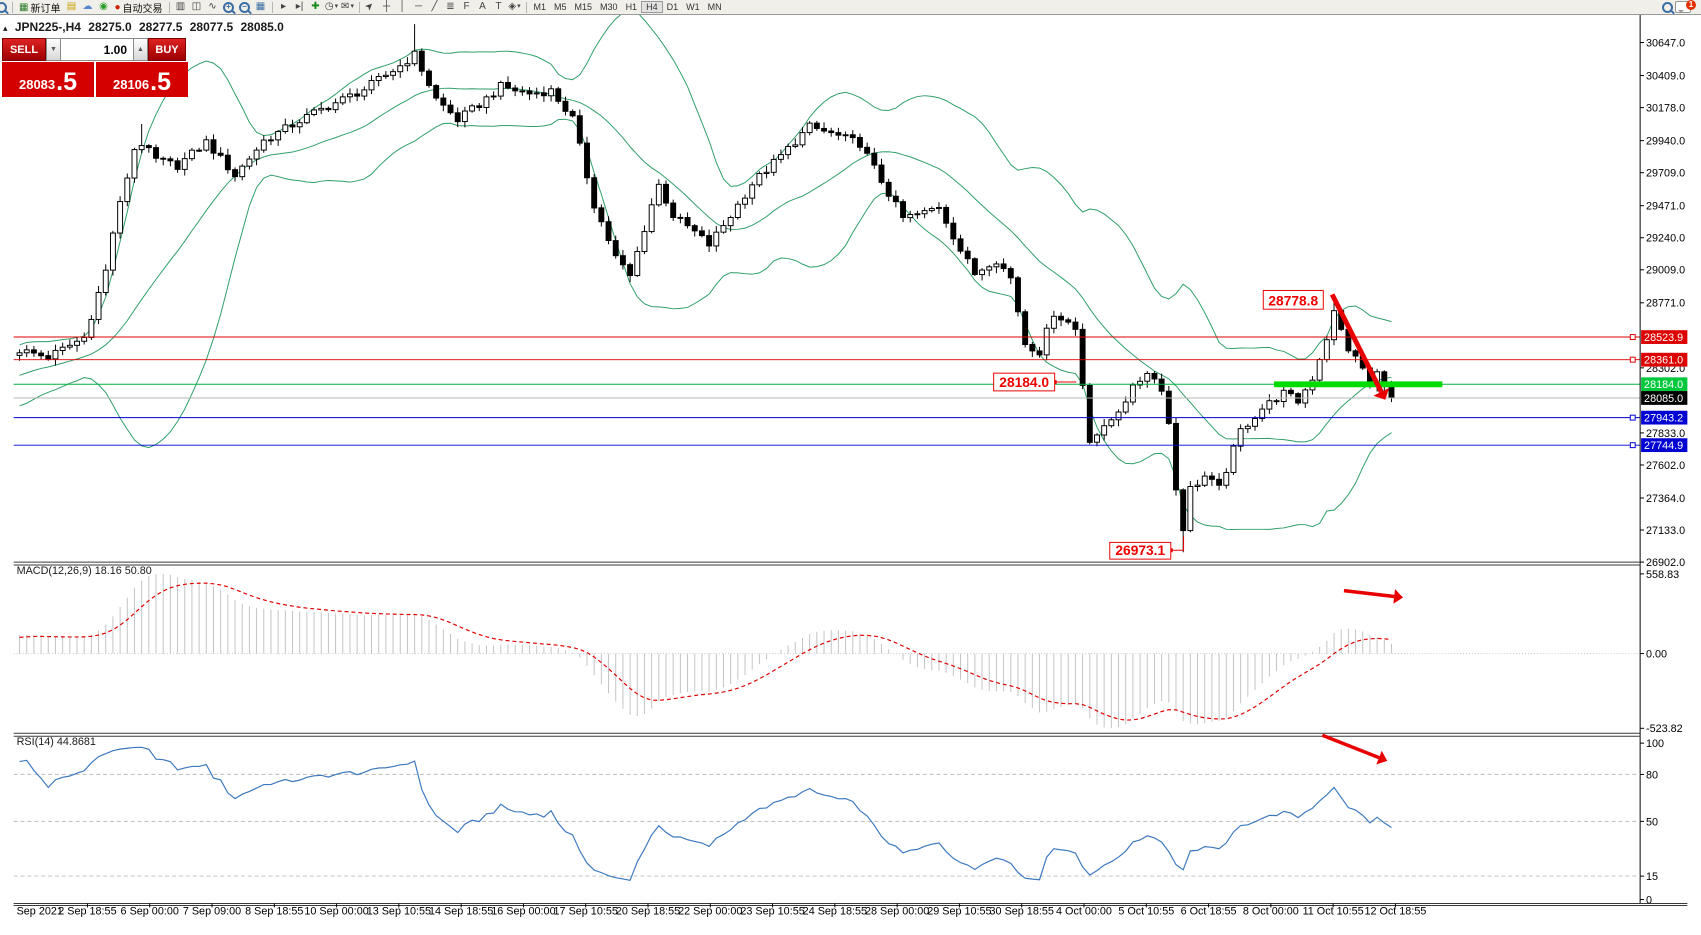 Image resolution: width=1701 pixels, height=935 pixels. I want to click on new-order-button-label: 新订单, so click(45, 9).